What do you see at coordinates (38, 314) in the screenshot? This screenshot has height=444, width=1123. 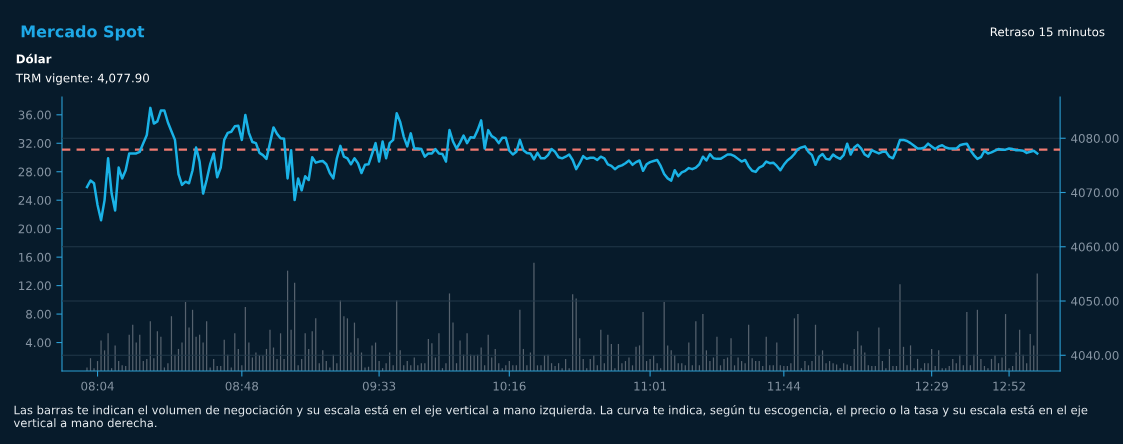 I see `y-tick-label: 8.00` at bounding box center [38, 314].